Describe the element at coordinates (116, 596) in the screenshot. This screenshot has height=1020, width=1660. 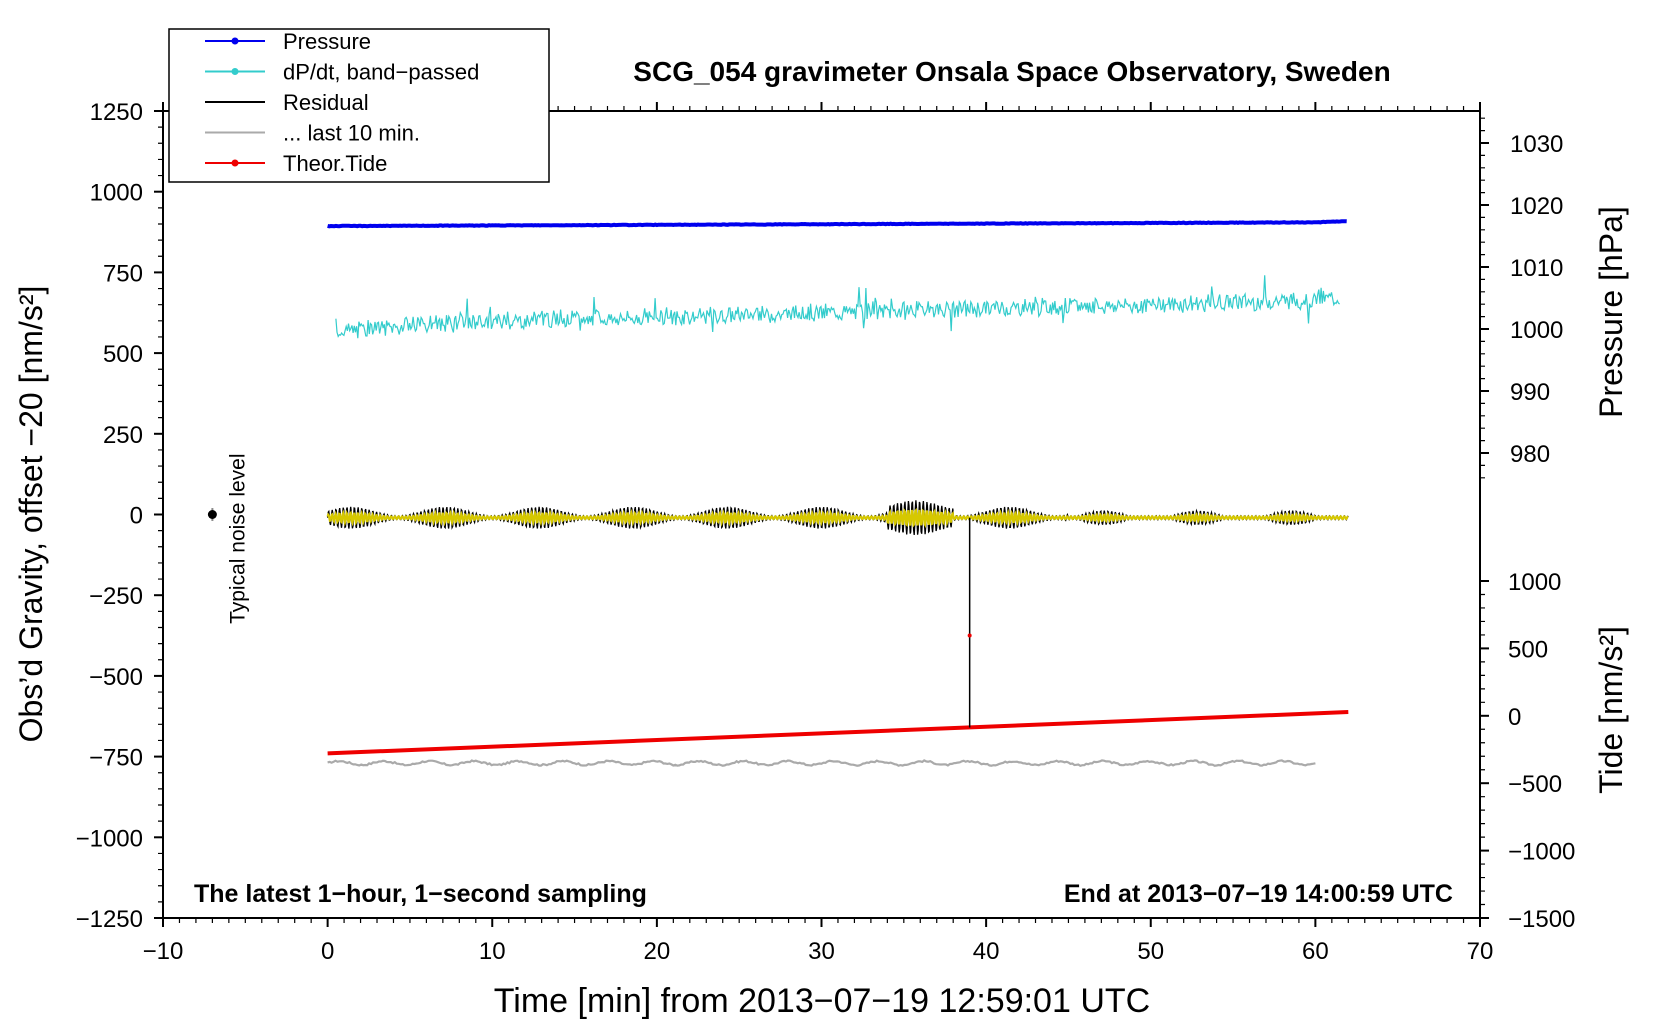
I see `y-tick-label: −250` at that location.